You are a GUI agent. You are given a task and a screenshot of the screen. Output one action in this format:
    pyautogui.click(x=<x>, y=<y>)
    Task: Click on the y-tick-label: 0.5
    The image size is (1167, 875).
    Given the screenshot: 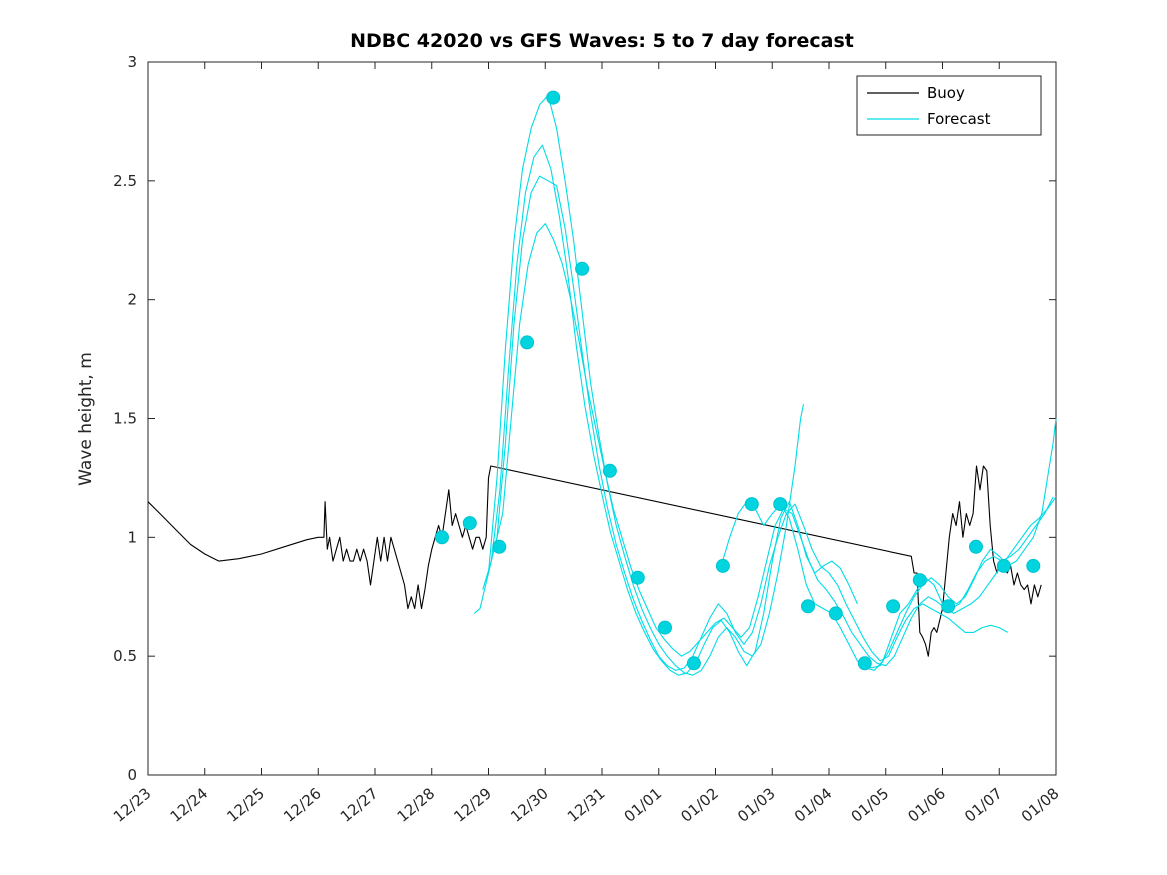 What is the action you would take?
    pyautogui.click(x=125, y=656)
    